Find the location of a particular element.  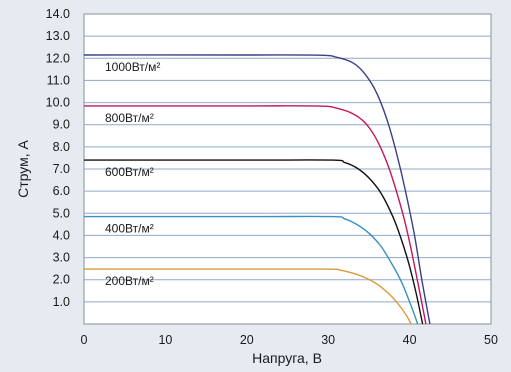

y-tick-label: 2.0 is located at coordinates (61, 280).